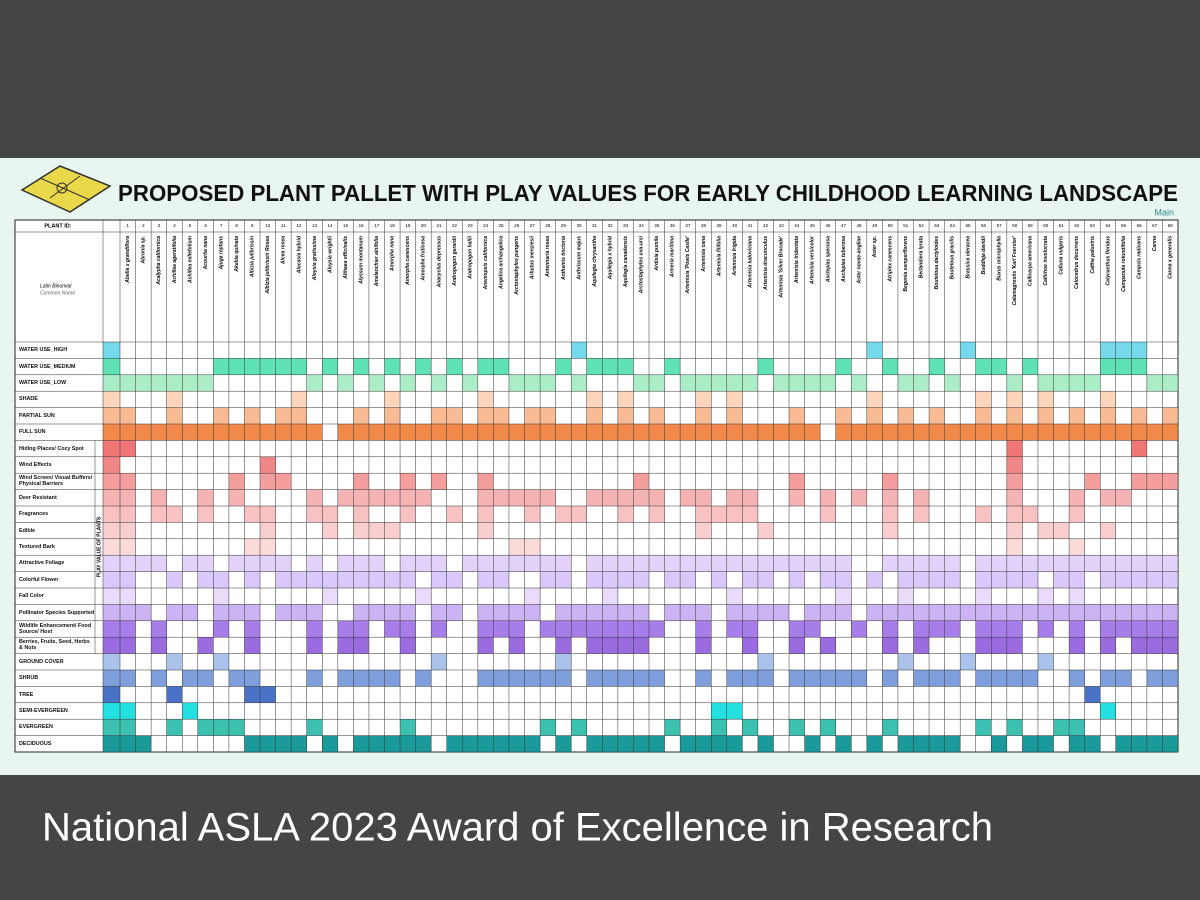  Describe the element at coordinates (424, 259) in the screenshot. I see `latin-name: Amorpha fruticosa` at that location.